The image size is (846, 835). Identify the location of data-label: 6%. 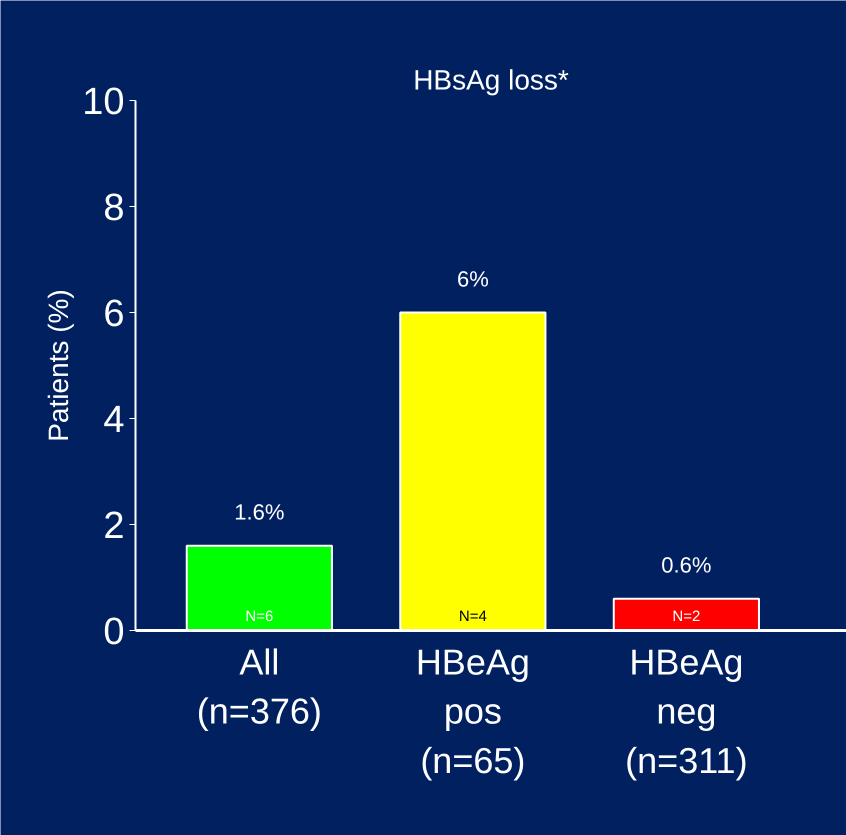
(472, 279).